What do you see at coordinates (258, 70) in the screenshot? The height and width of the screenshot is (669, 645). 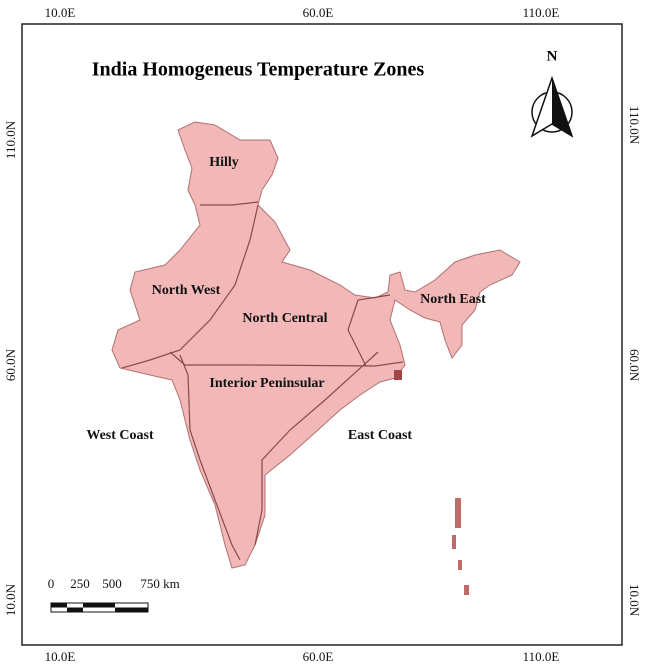 I see `map-title: India Homogeneus Temperature Zones` at bounding box center [258, 70].